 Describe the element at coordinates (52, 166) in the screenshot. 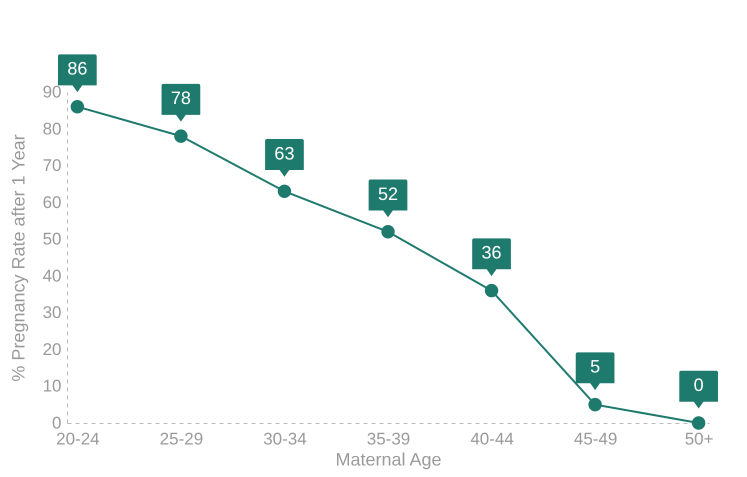

I see `y-tick-label: 70` at that location.